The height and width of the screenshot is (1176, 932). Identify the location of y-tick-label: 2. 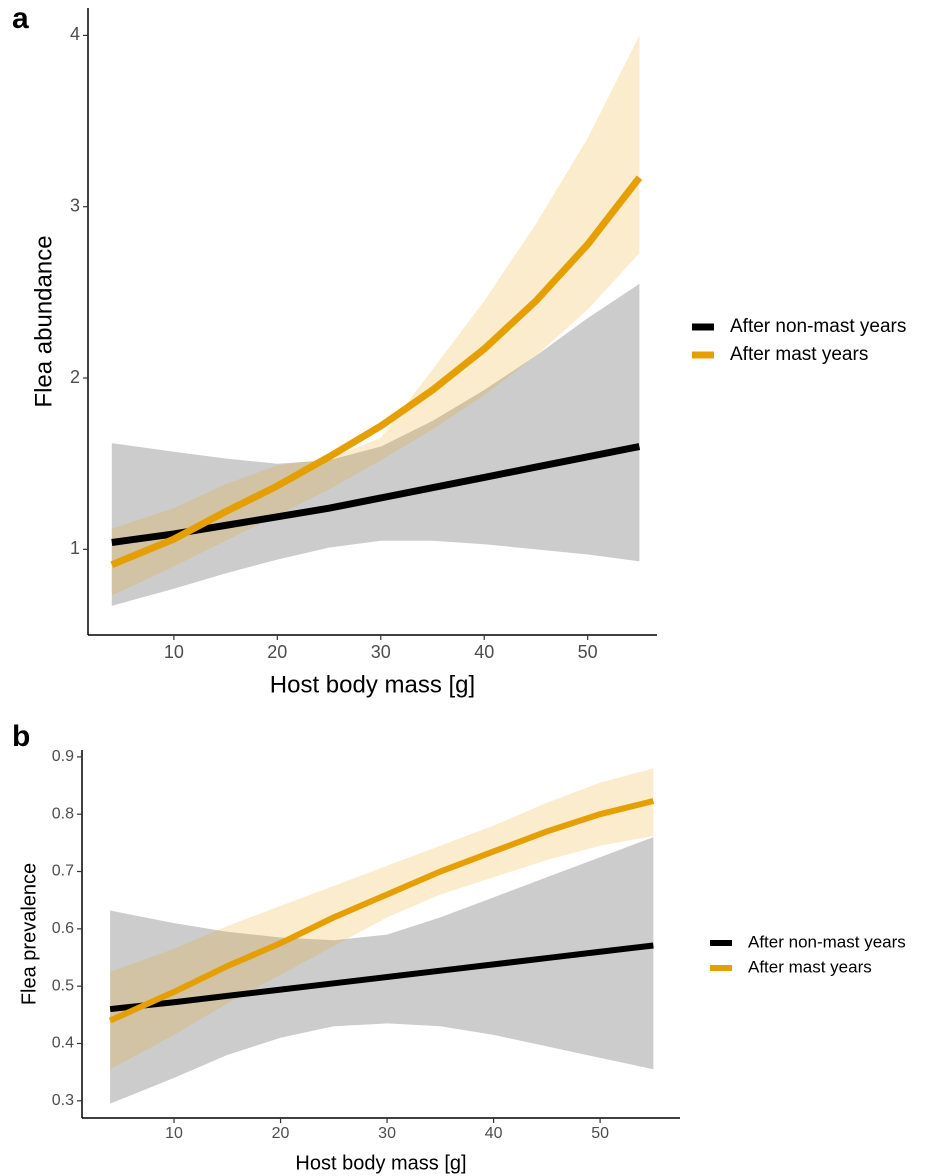
(75, 377).